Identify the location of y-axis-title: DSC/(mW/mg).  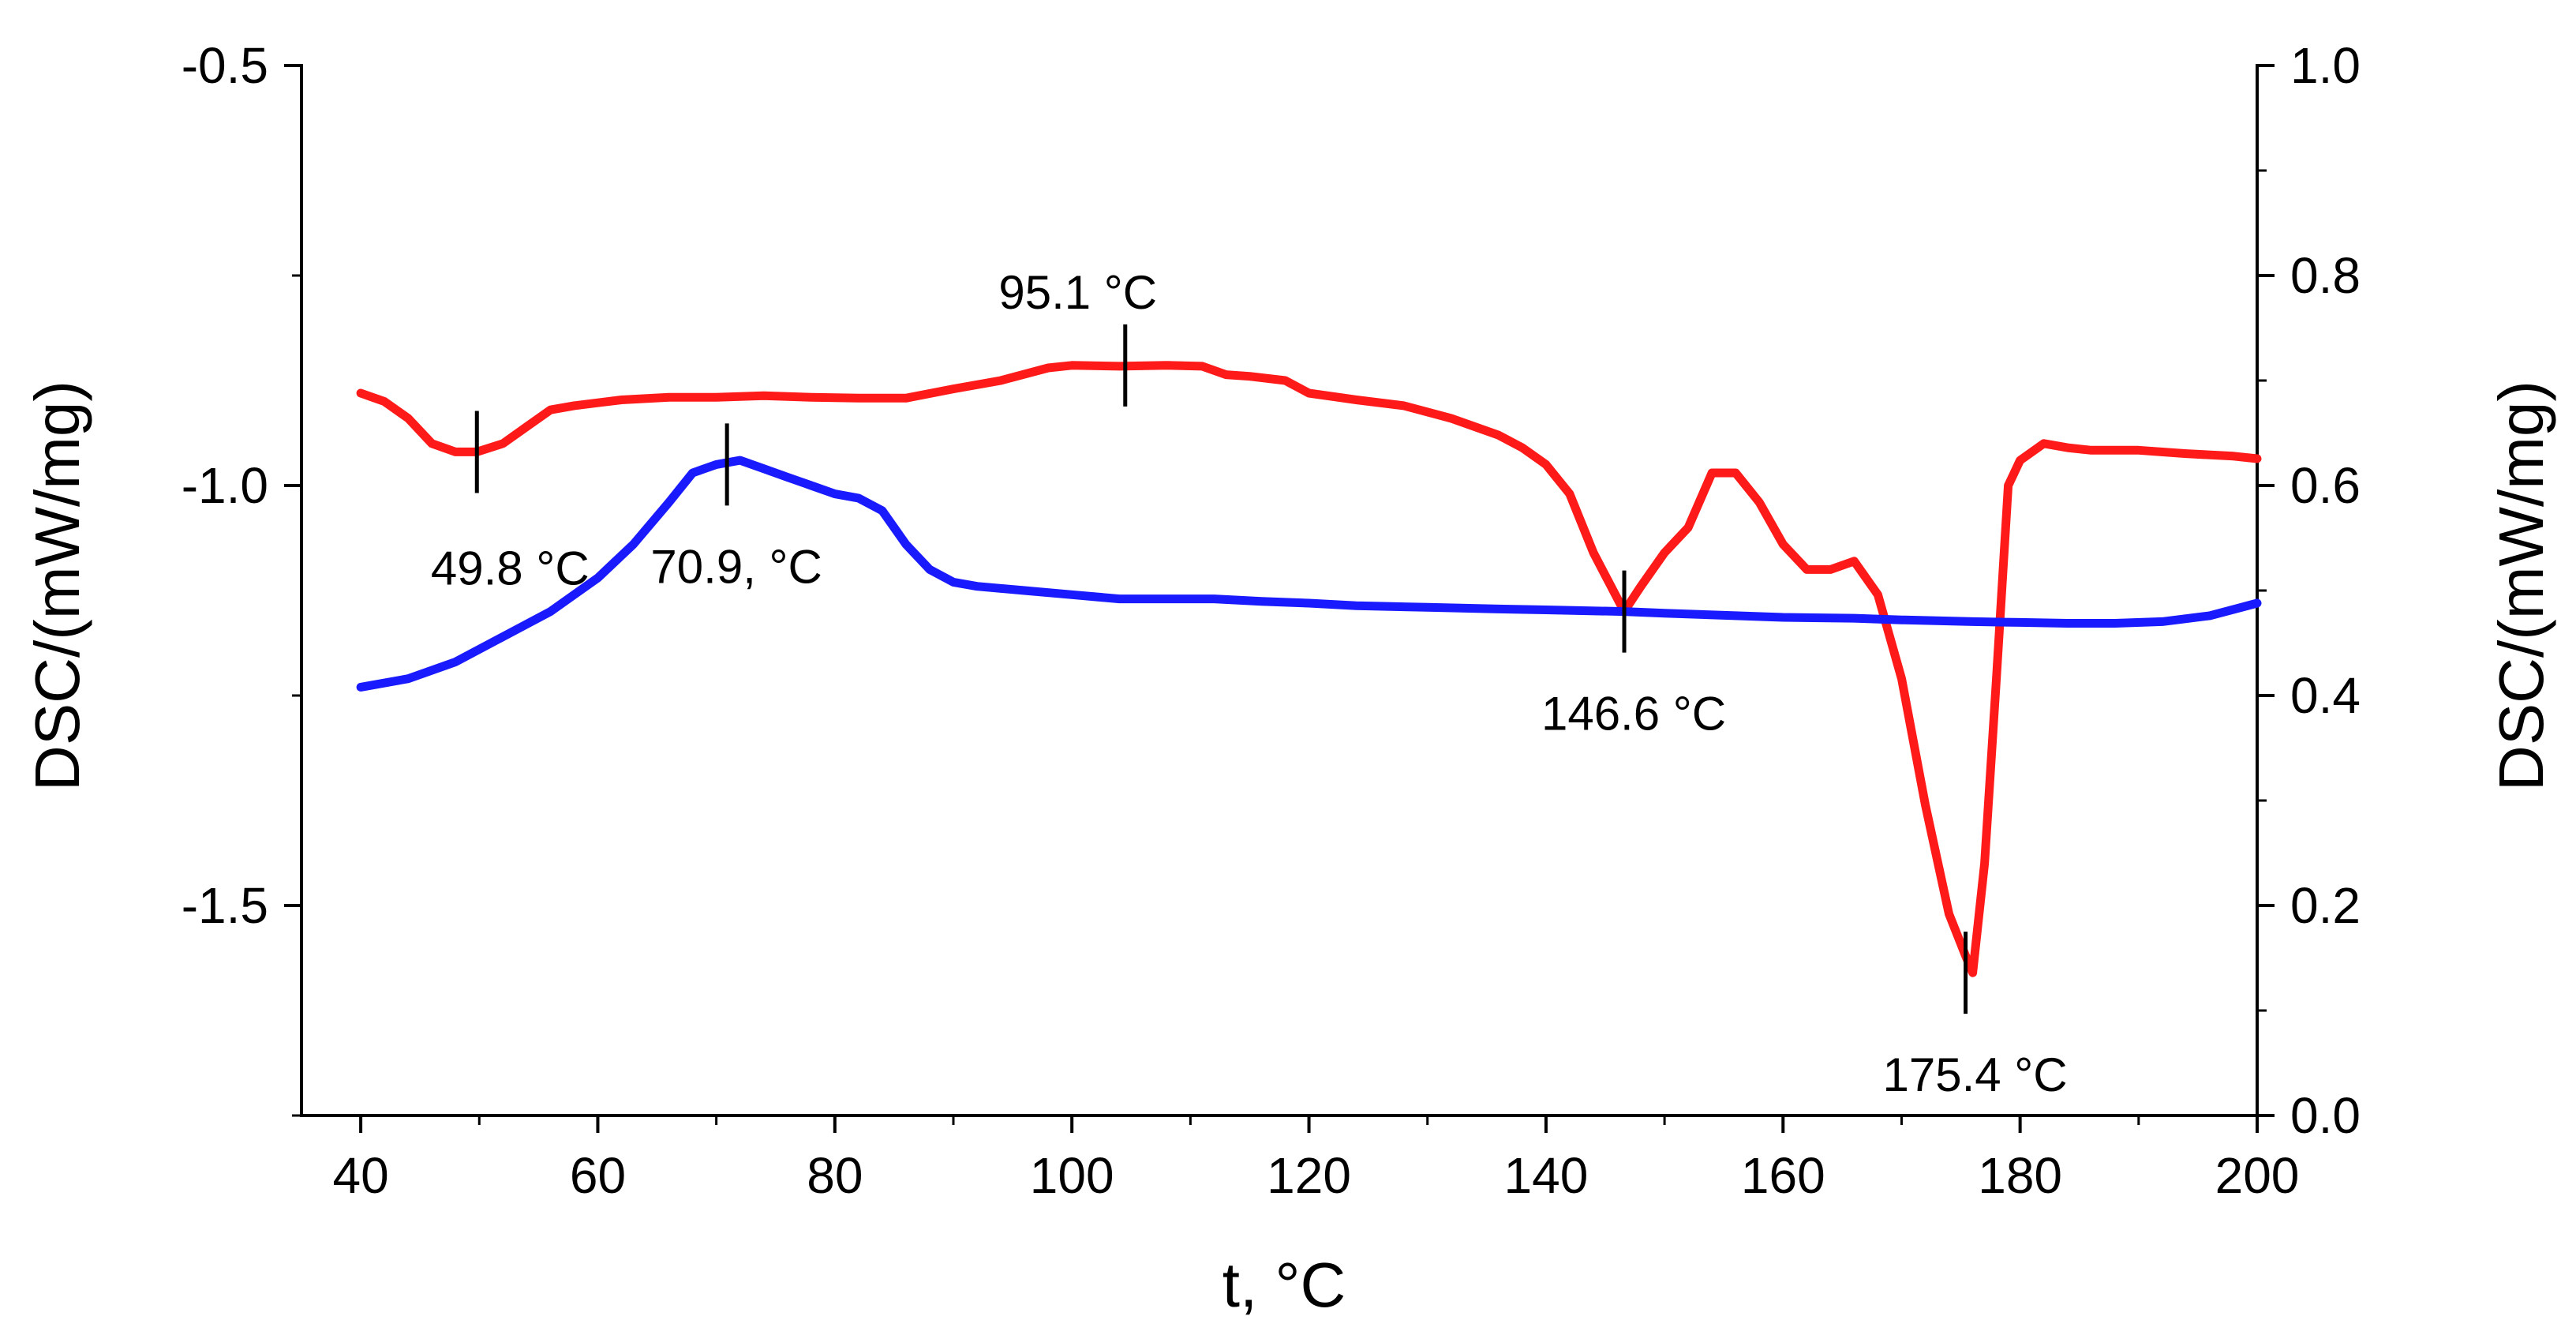
(57, 586).